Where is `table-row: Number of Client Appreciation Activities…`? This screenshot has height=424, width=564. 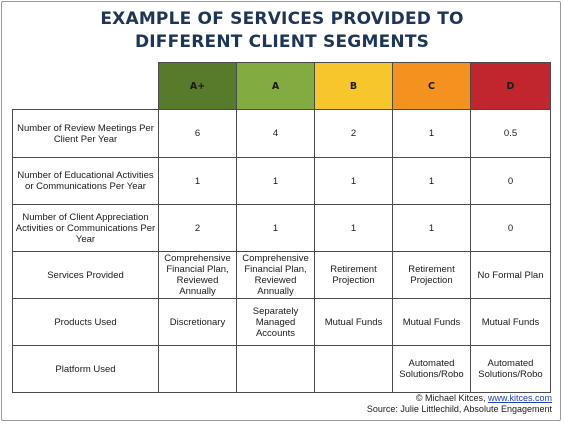 table-row: Number of Client Appreciation Activities… is located at coordinates (281, 228).